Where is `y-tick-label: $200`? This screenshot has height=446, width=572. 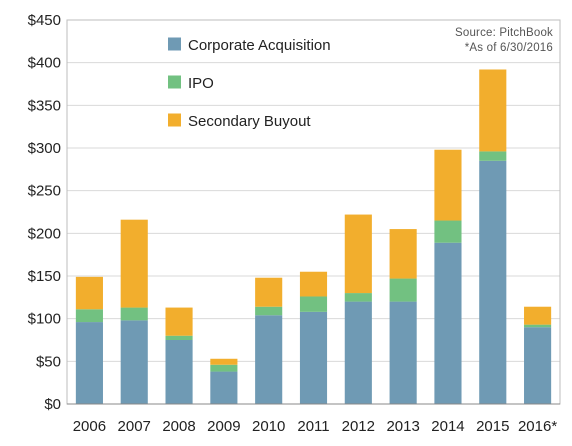 y-tick-label: $200 is located at coordinates (44, 233).